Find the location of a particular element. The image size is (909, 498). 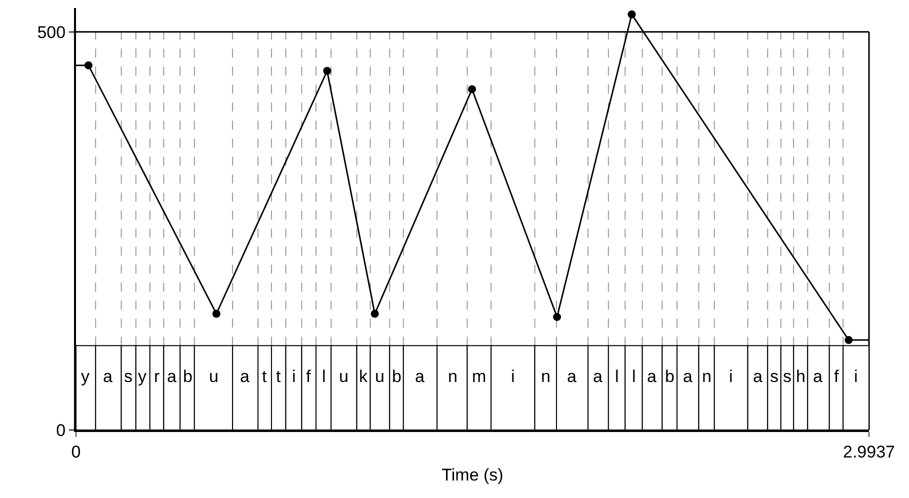

x-axis-title: Time (s) is located at coordinates (473, 474).